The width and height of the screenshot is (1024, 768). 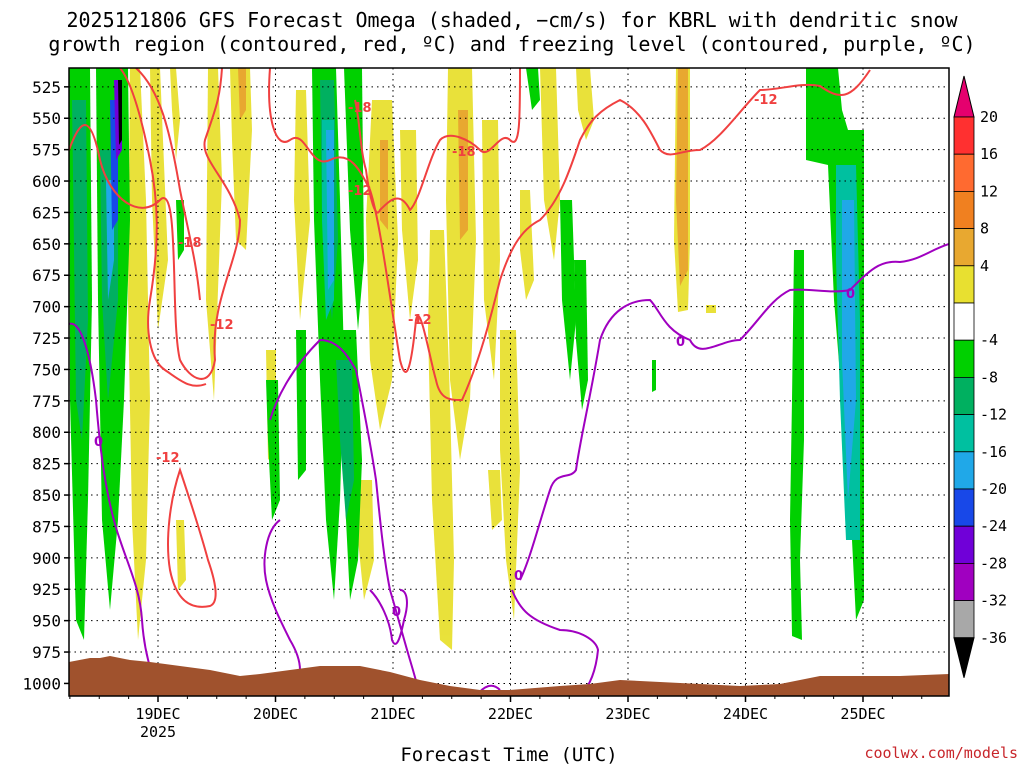 I want to click on x-tick-label: 22DEC, so click(x=510, y=714).